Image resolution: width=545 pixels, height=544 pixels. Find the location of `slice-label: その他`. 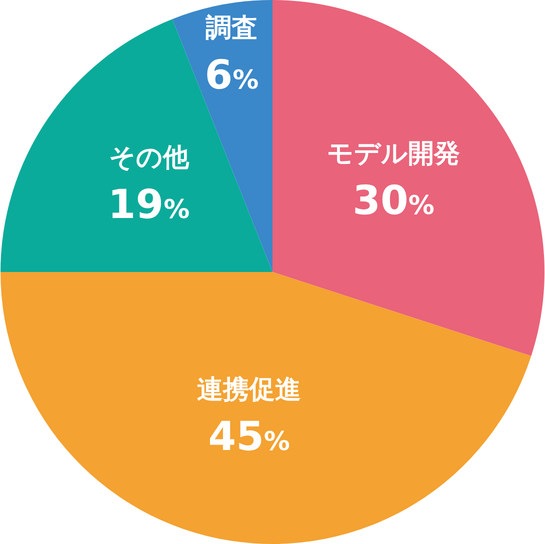

slice-label: その他 is located at coordinates (149, 157).